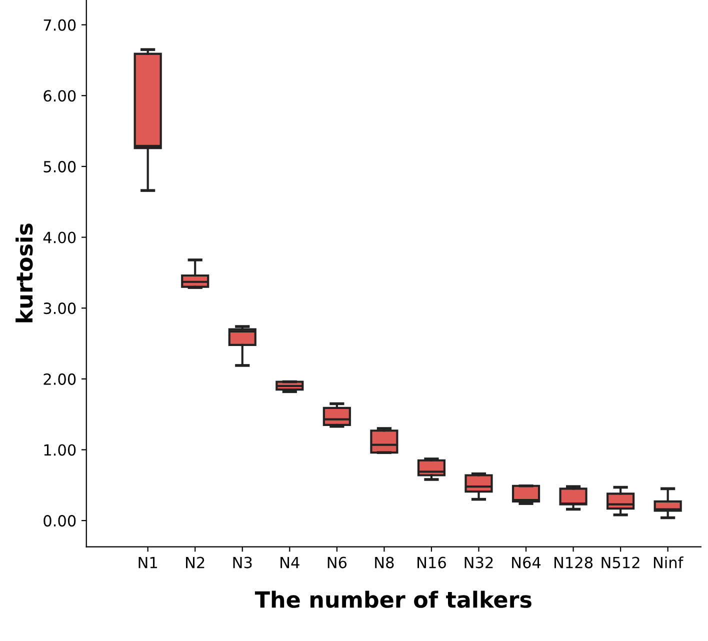 The image size is (708, 641). Describe the element at coordinates (669, 562) in the screenshot. I see `x-tick-label: Ninf` at that location.